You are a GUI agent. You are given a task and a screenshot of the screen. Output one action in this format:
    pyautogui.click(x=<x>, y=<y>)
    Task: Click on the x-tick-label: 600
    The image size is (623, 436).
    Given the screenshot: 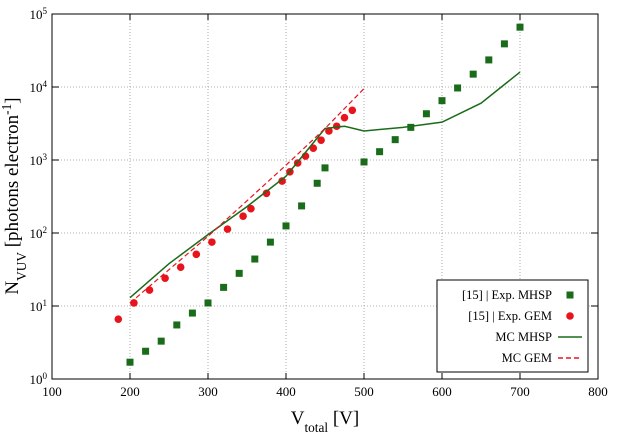 What is the action you would take?
    pyautogui.click(x=442, y=391)
    